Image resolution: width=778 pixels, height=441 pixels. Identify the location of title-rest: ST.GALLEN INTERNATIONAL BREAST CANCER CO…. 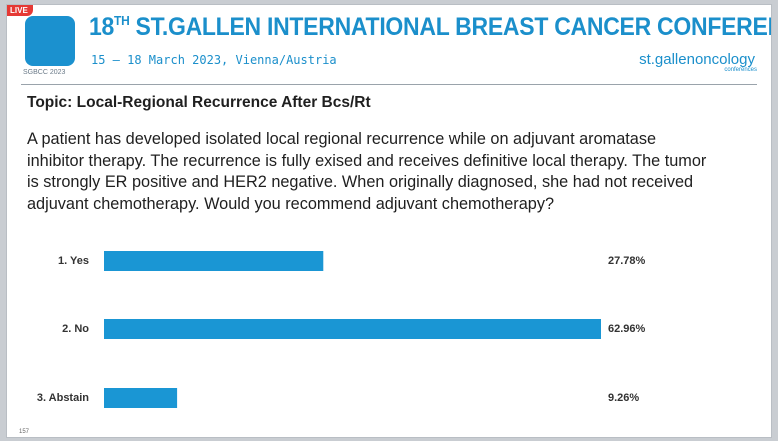
(453, 27).